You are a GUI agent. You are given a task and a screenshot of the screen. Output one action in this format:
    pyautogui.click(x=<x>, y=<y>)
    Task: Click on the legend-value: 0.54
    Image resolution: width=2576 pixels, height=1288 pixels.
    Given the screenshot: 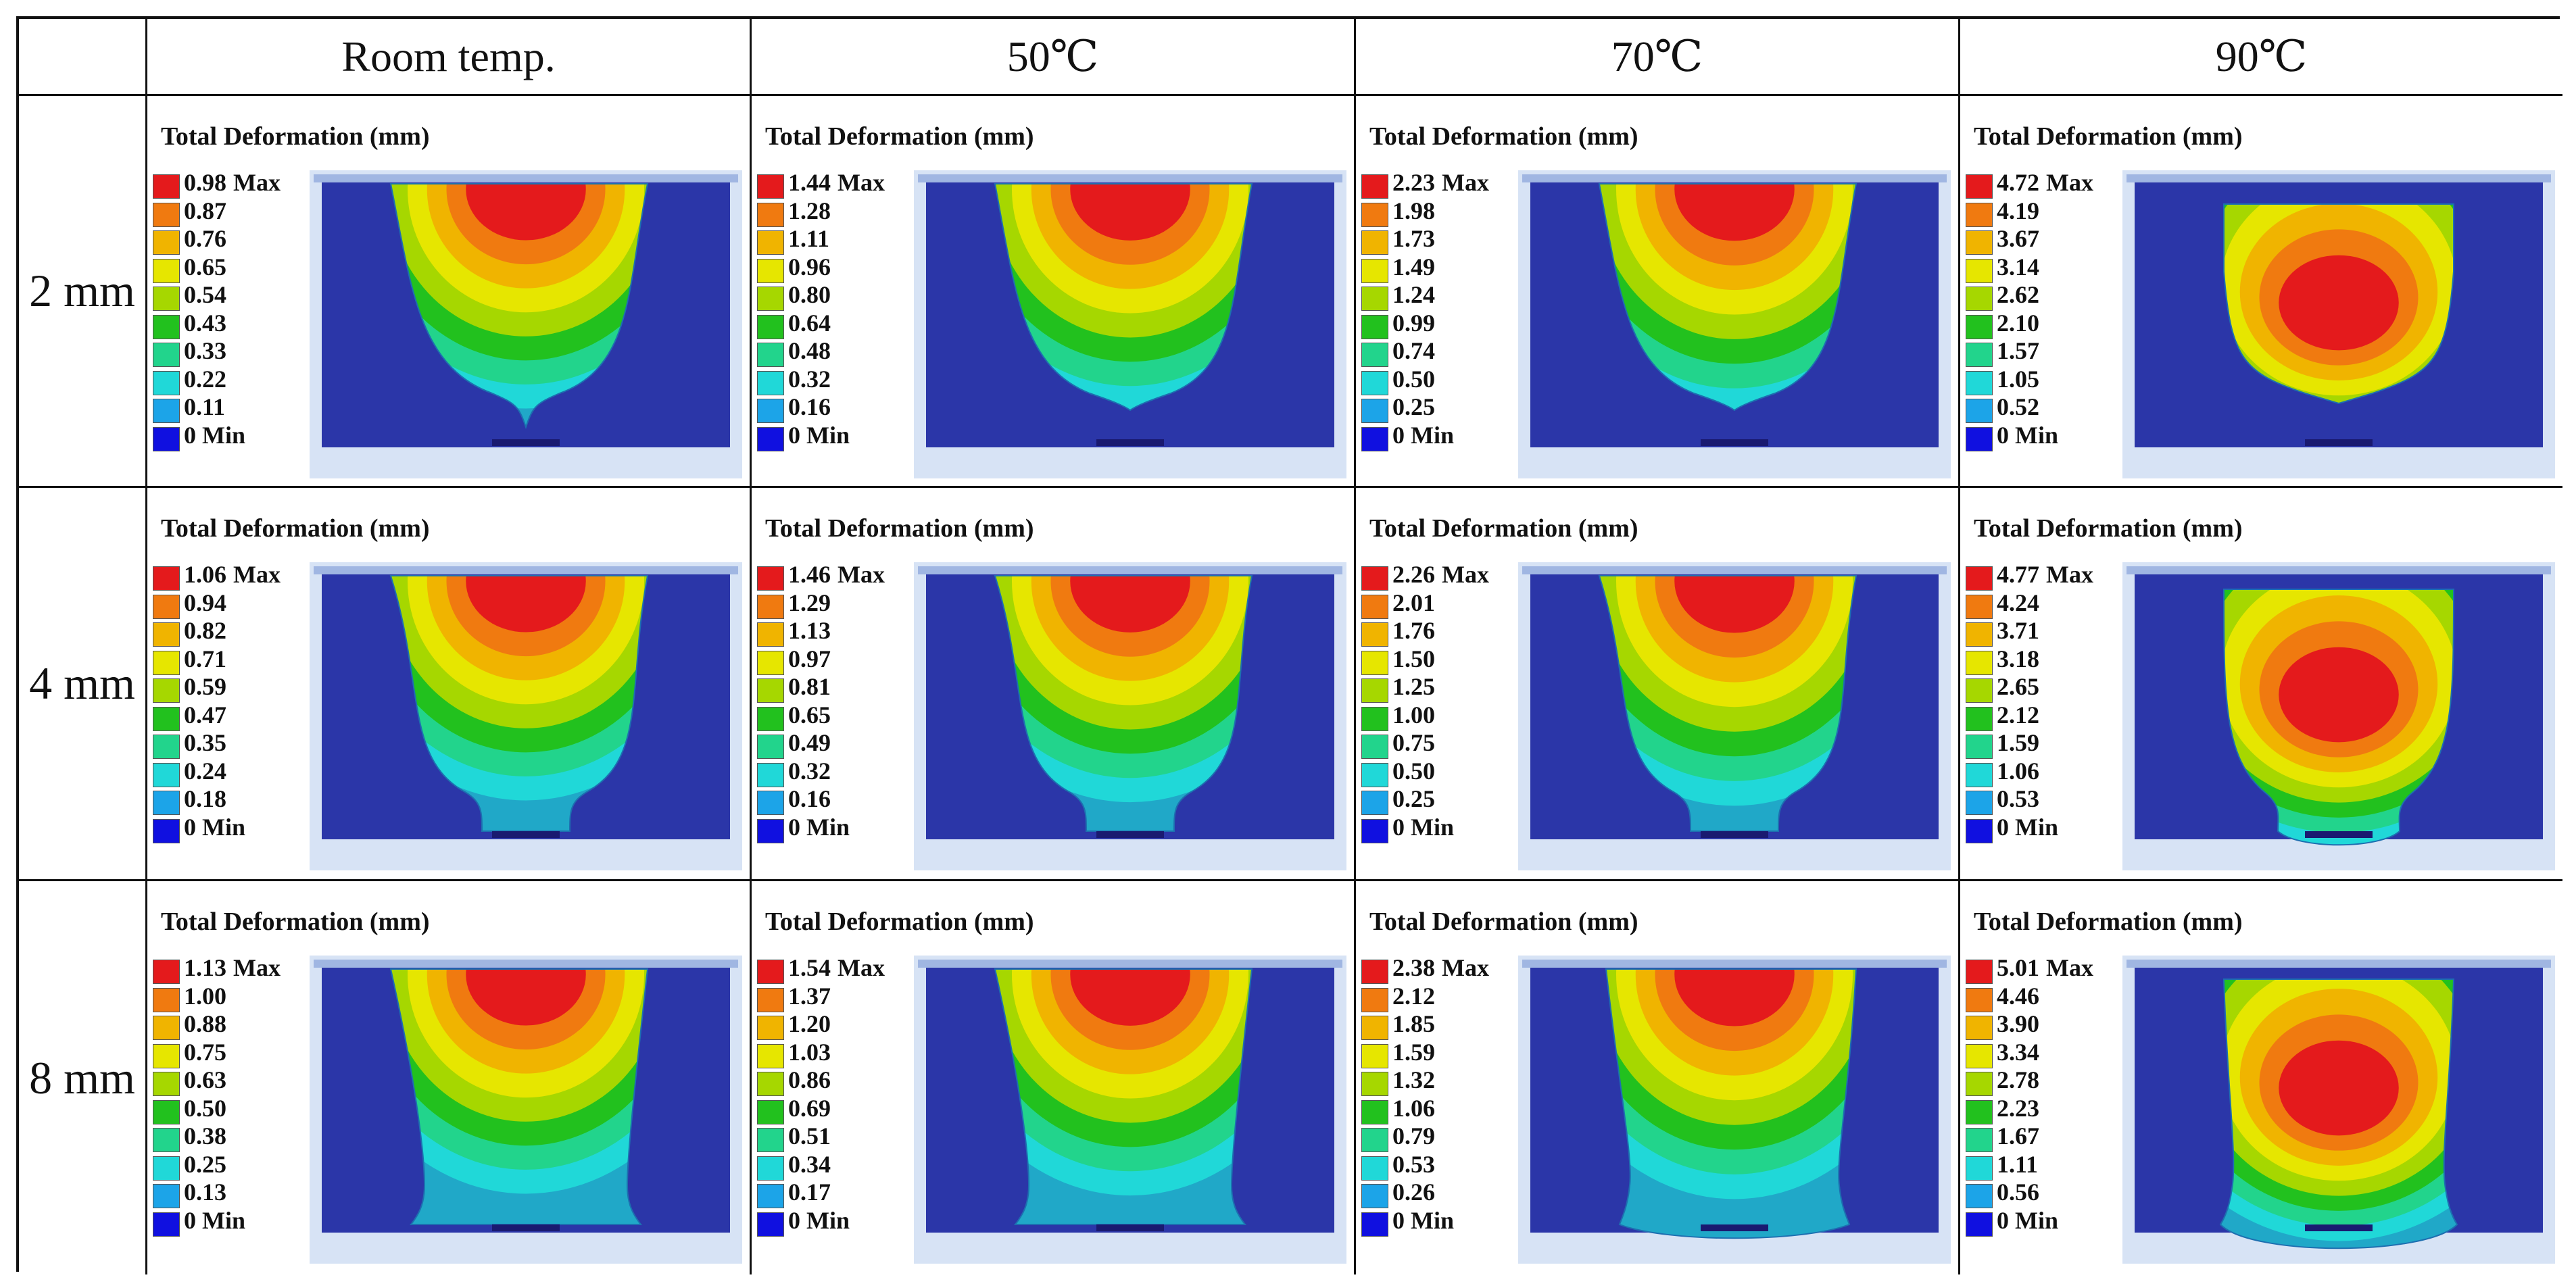 What is the action you would take?
    pyautogui.click(x=205, y=294)
    